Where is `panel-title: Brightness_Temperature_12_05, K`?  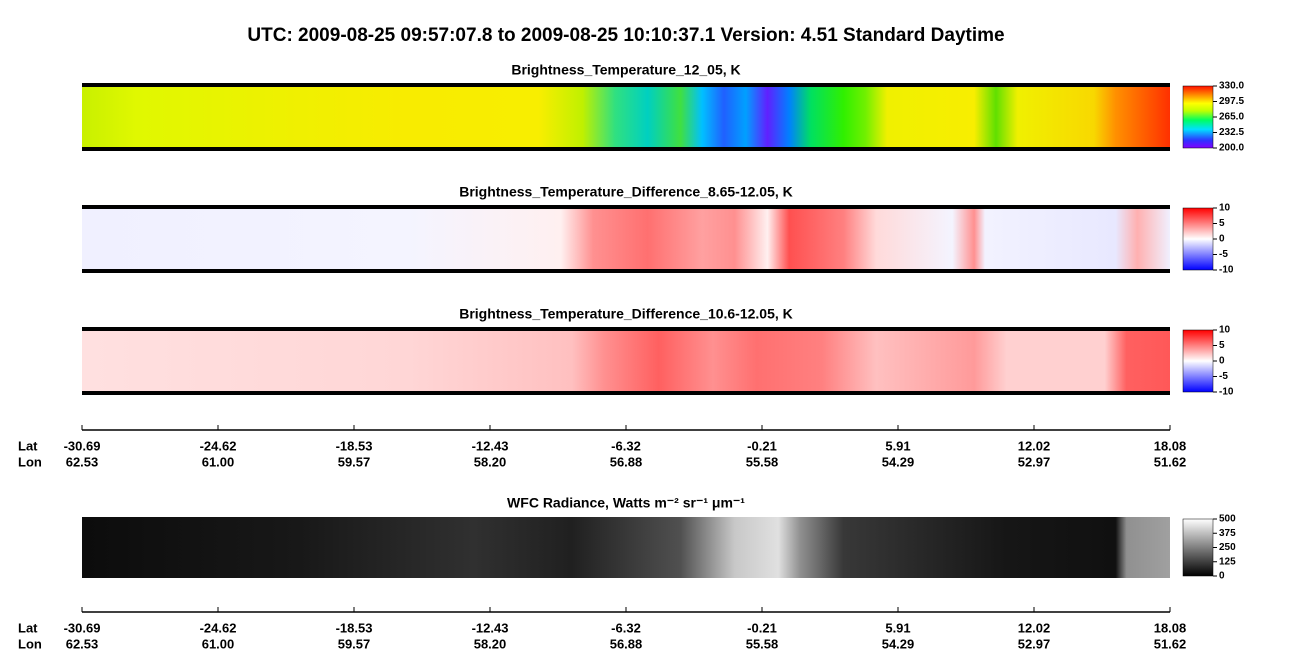
panel-title: Brightness_Temperature_12_05, K is located at coordinates (625, 70).